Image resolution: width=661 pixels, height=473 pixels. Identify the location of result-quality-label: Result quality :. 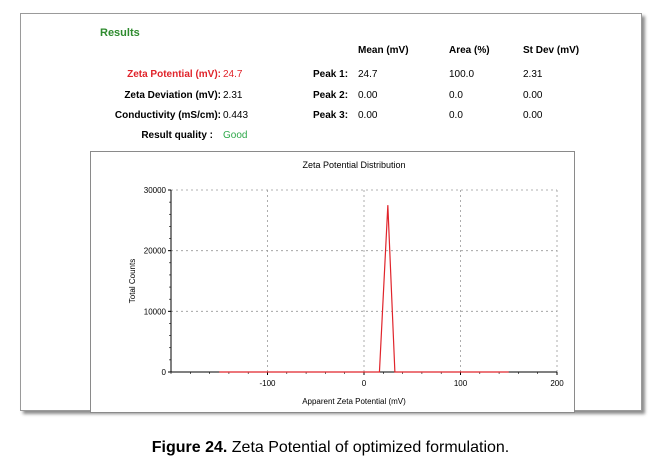
(177, 135).